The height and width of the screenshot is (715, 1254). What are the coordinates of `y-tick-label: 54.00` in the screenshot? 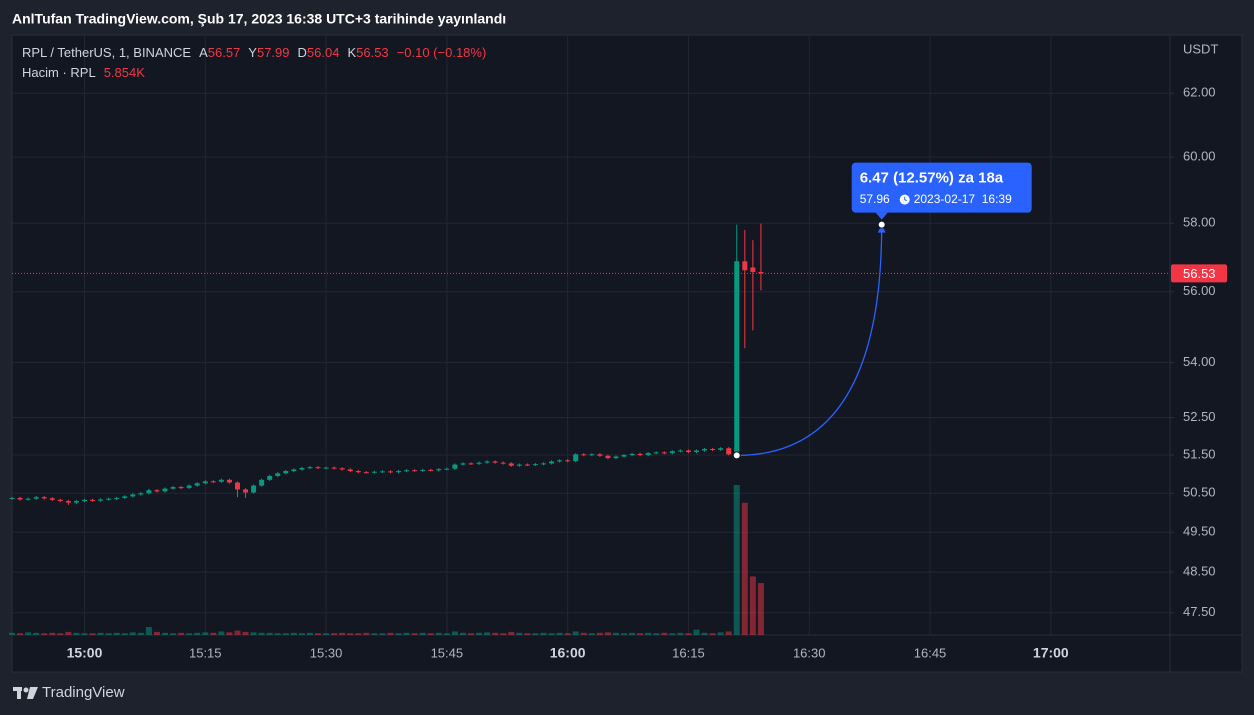 It's located at (1199, 361).